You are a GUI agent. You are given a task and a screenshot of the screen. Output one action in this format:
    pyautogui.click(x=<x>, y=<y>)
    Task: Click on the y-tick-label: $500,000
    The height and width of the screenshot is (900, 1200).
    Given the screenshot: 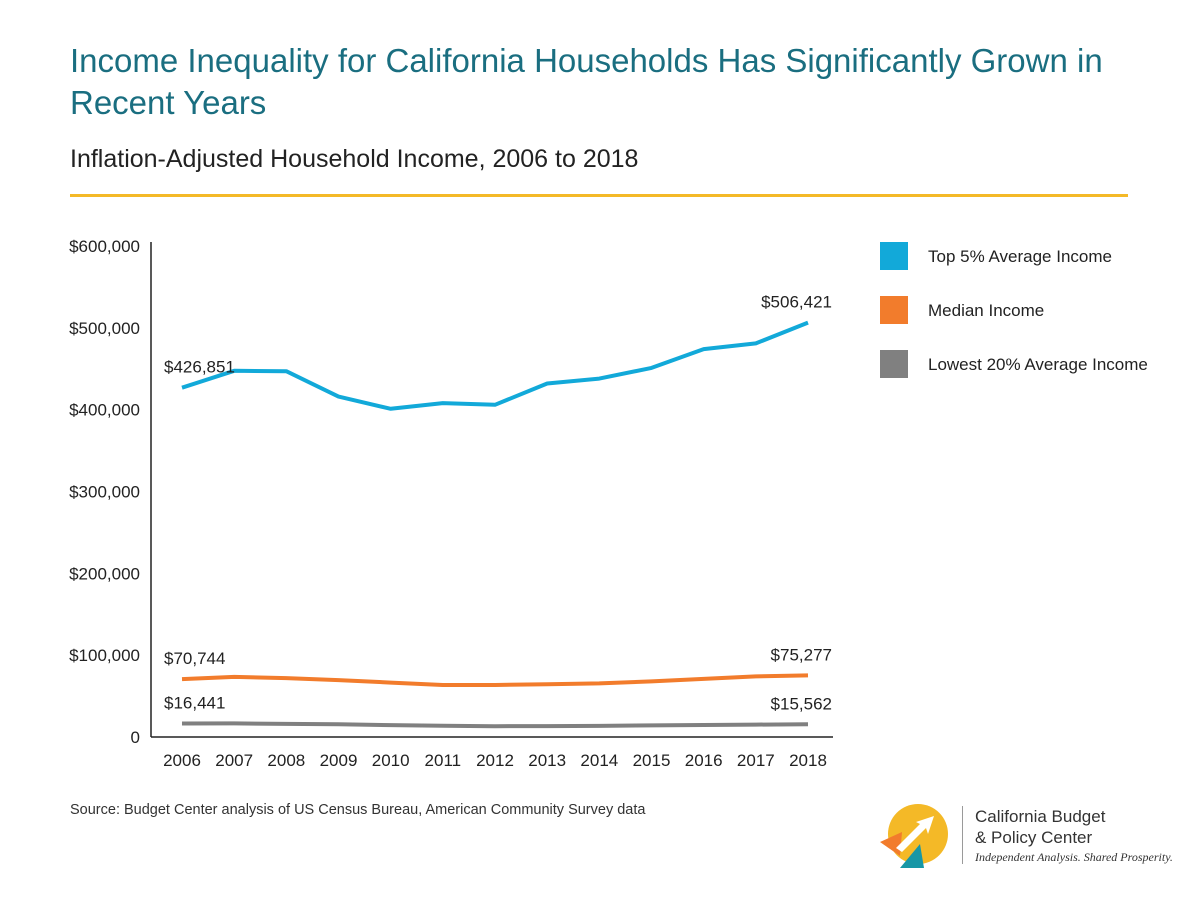 What is the action you would take?
    pyautogui.click(x=104, y=328)
    